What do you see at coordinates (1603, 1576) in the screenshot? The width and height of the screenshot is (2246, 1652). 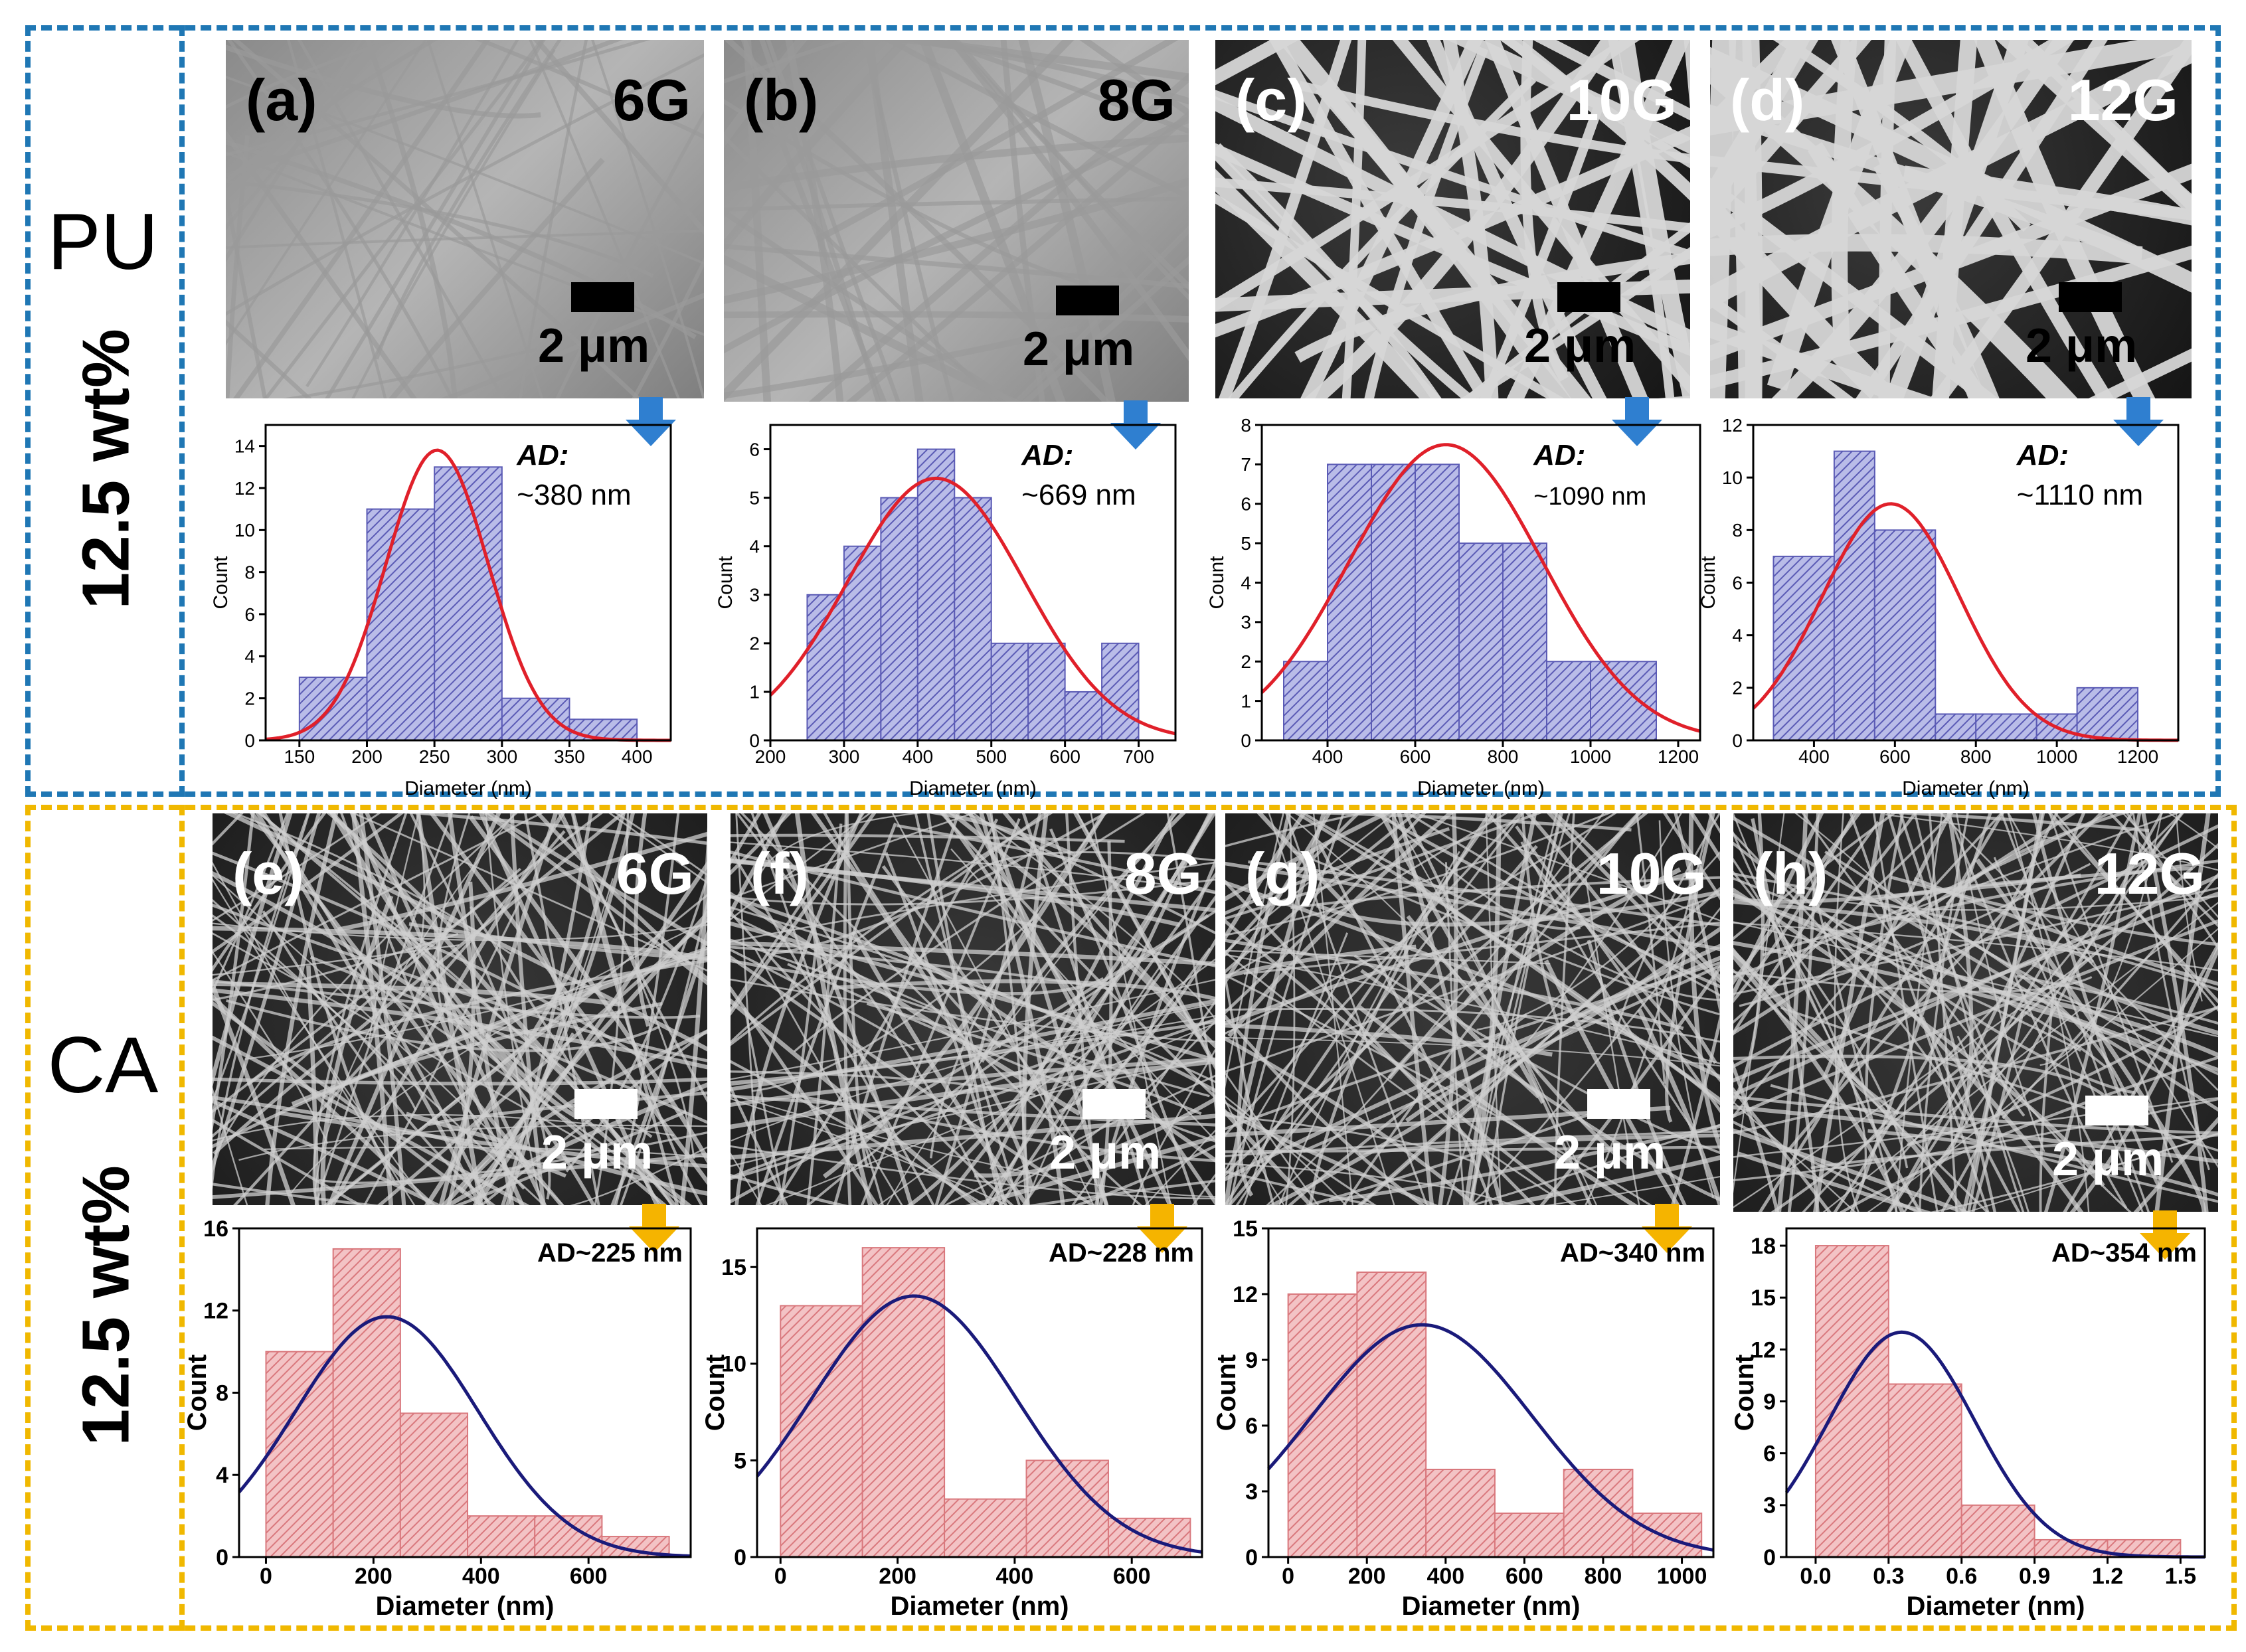 I see `x-tick-label: 800` at bounding box center [1603, 1576].